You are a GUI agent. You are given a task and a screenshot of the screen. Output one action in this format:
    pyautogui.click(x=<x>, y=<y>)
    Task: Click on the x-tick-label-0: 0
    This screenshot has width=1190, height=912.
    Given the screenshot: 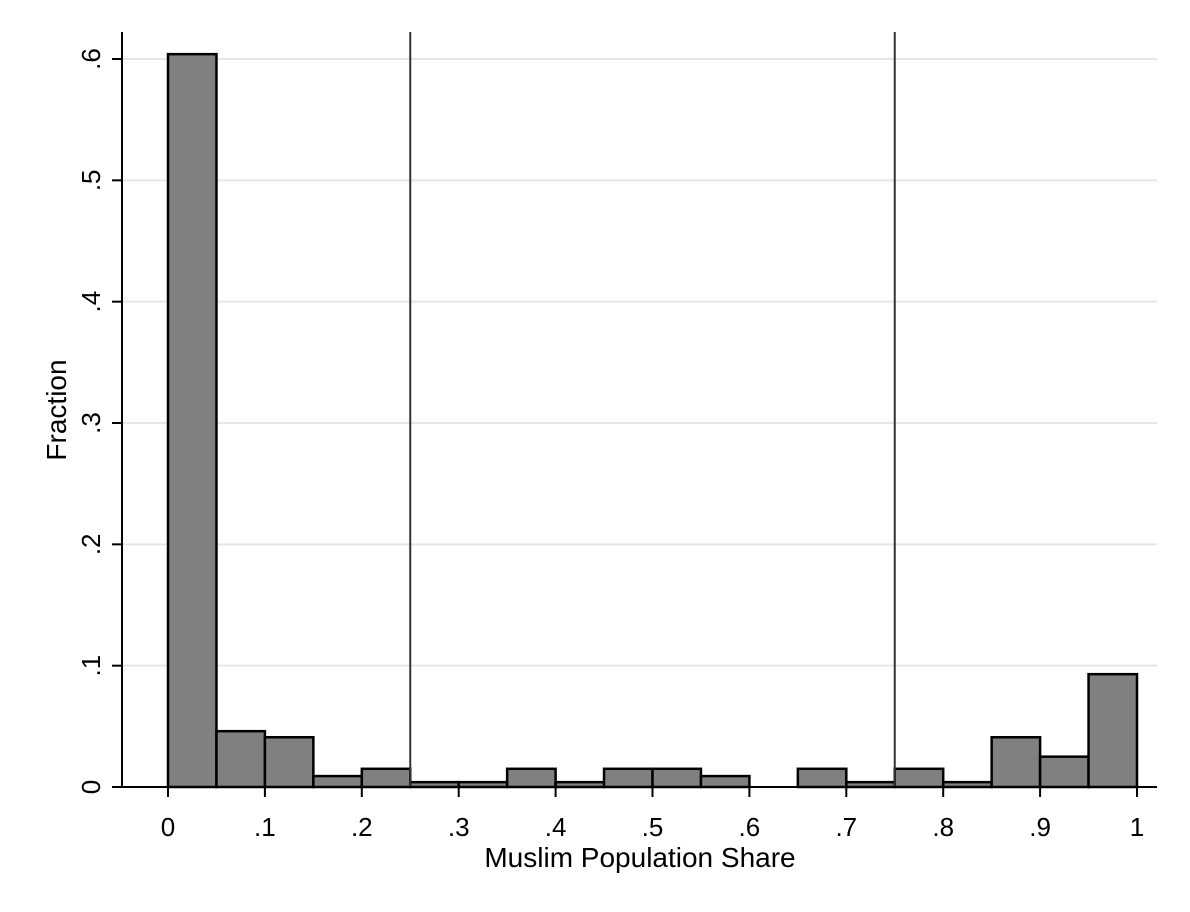 What is the action you would take?
    pyautogui.click(x=168, y=827)
    